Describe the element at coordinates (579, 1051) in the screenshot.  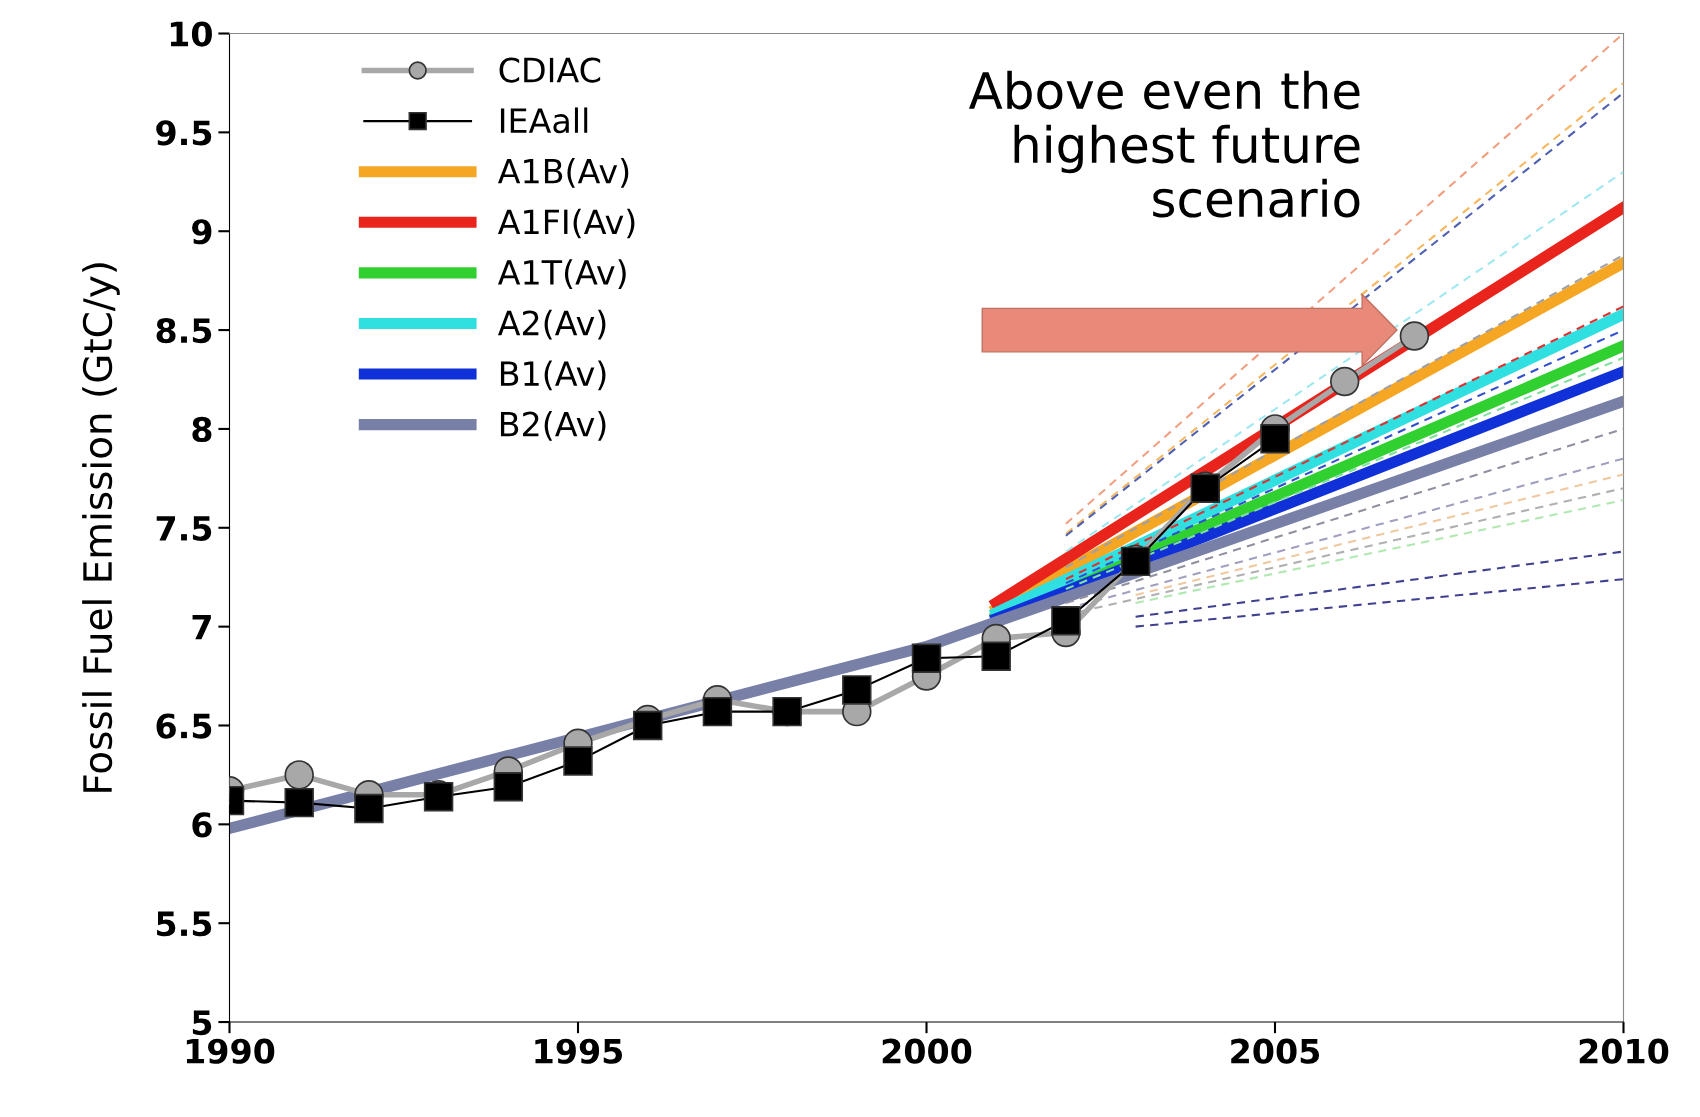
I see `x-tick-label: 1995` at that location.